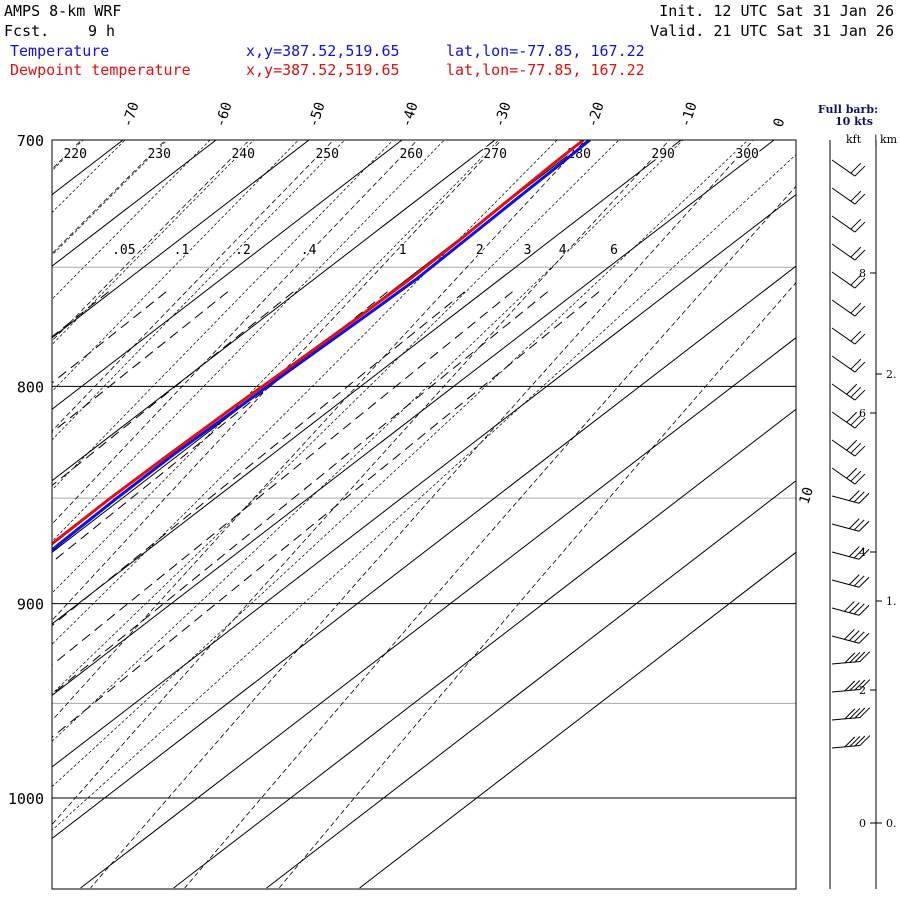 This screenshot has height=900, width=900. Describe the element at coordinates (317, 114) in the screenshot. I see `isotherm-label: -50` at that location.